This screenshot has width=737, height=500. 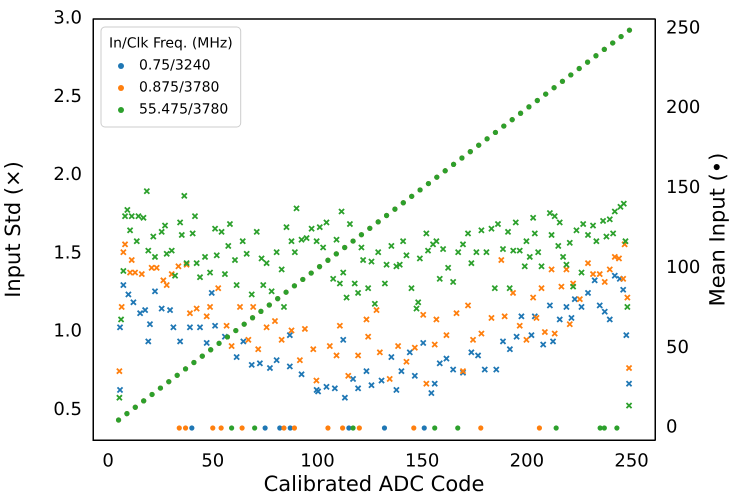 I want to click on x-tick-label: 150, so click(x=422, y=461).